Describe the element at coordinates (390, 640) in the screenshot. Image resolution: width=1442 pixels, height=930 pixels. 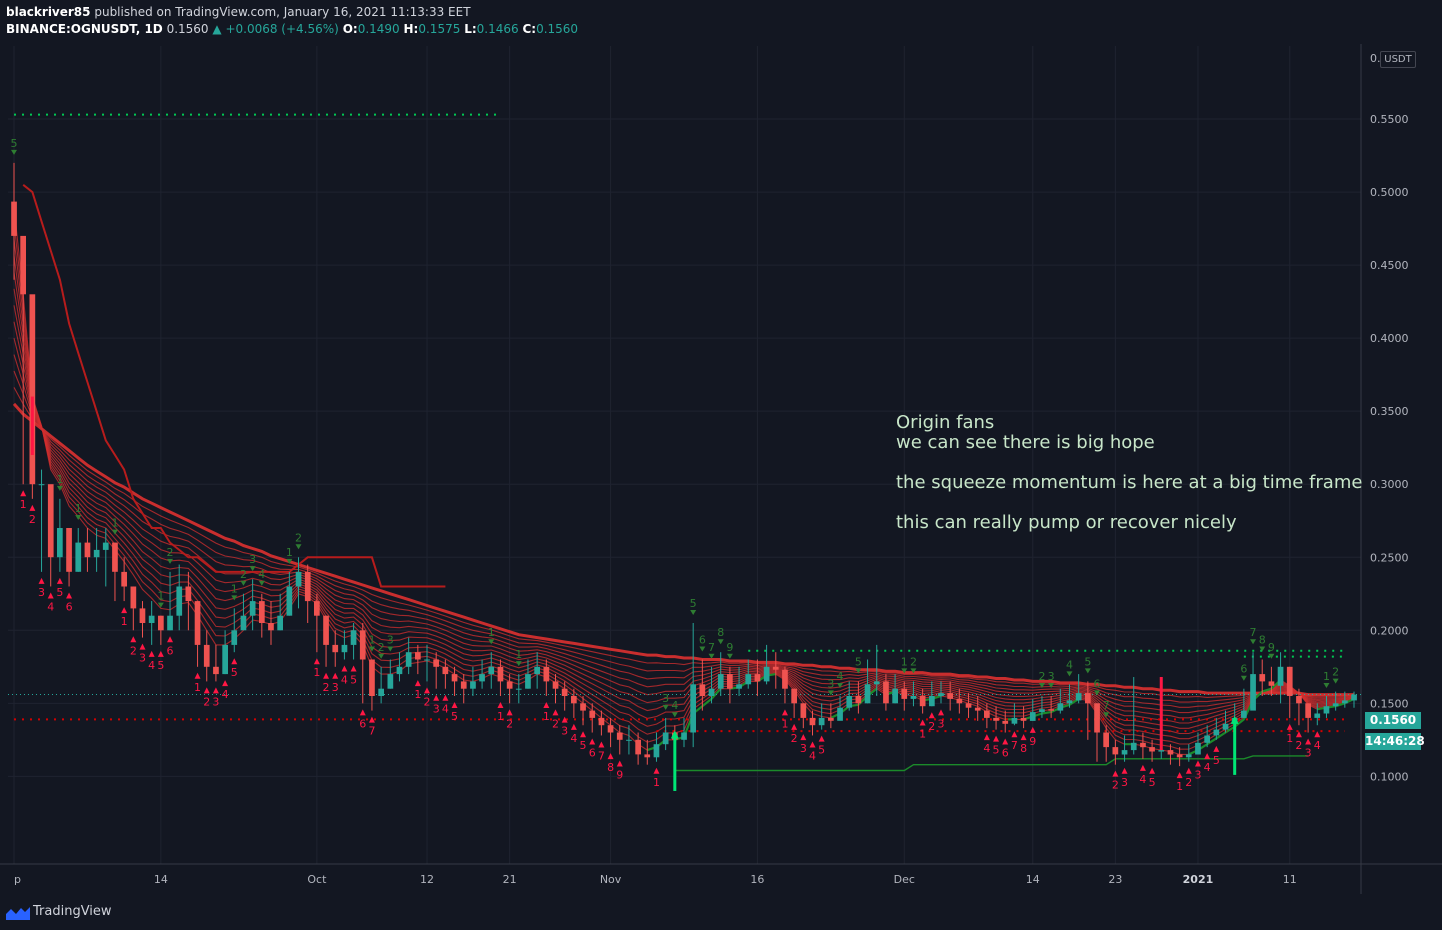
I see `td-up-count: 3` at that location.